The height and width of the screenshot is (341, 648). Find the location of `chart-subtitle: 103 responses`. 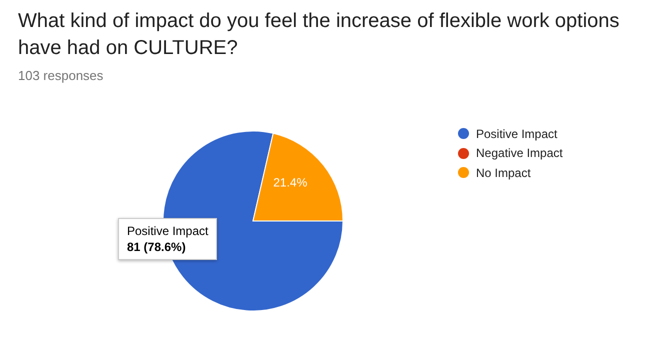

chart-subtitle: 103 responses is located at coordinates (61, 75).